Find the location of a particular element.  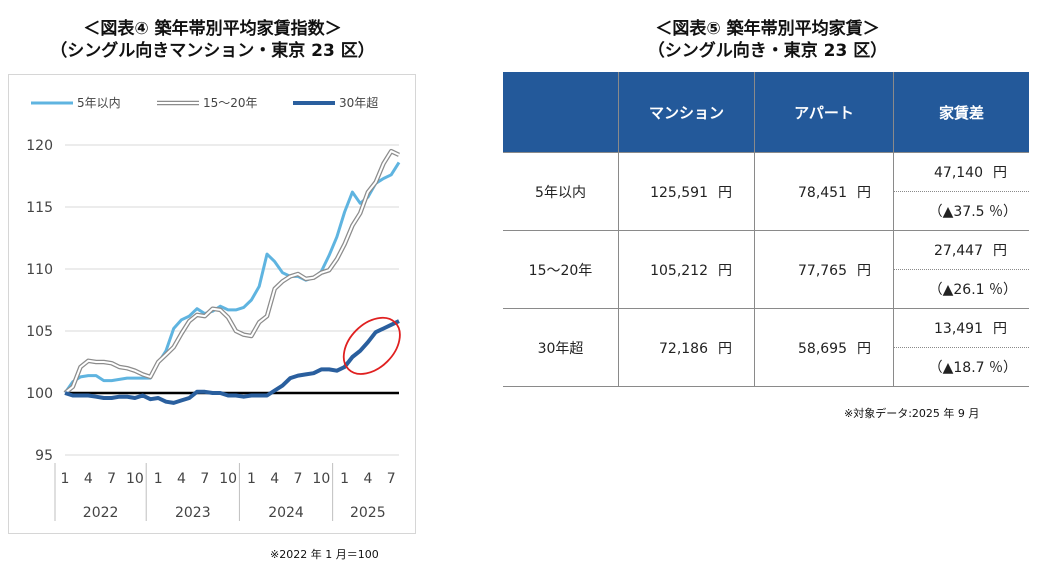

apart-rent: 78,451 円 is located at coordinates (824, 191).